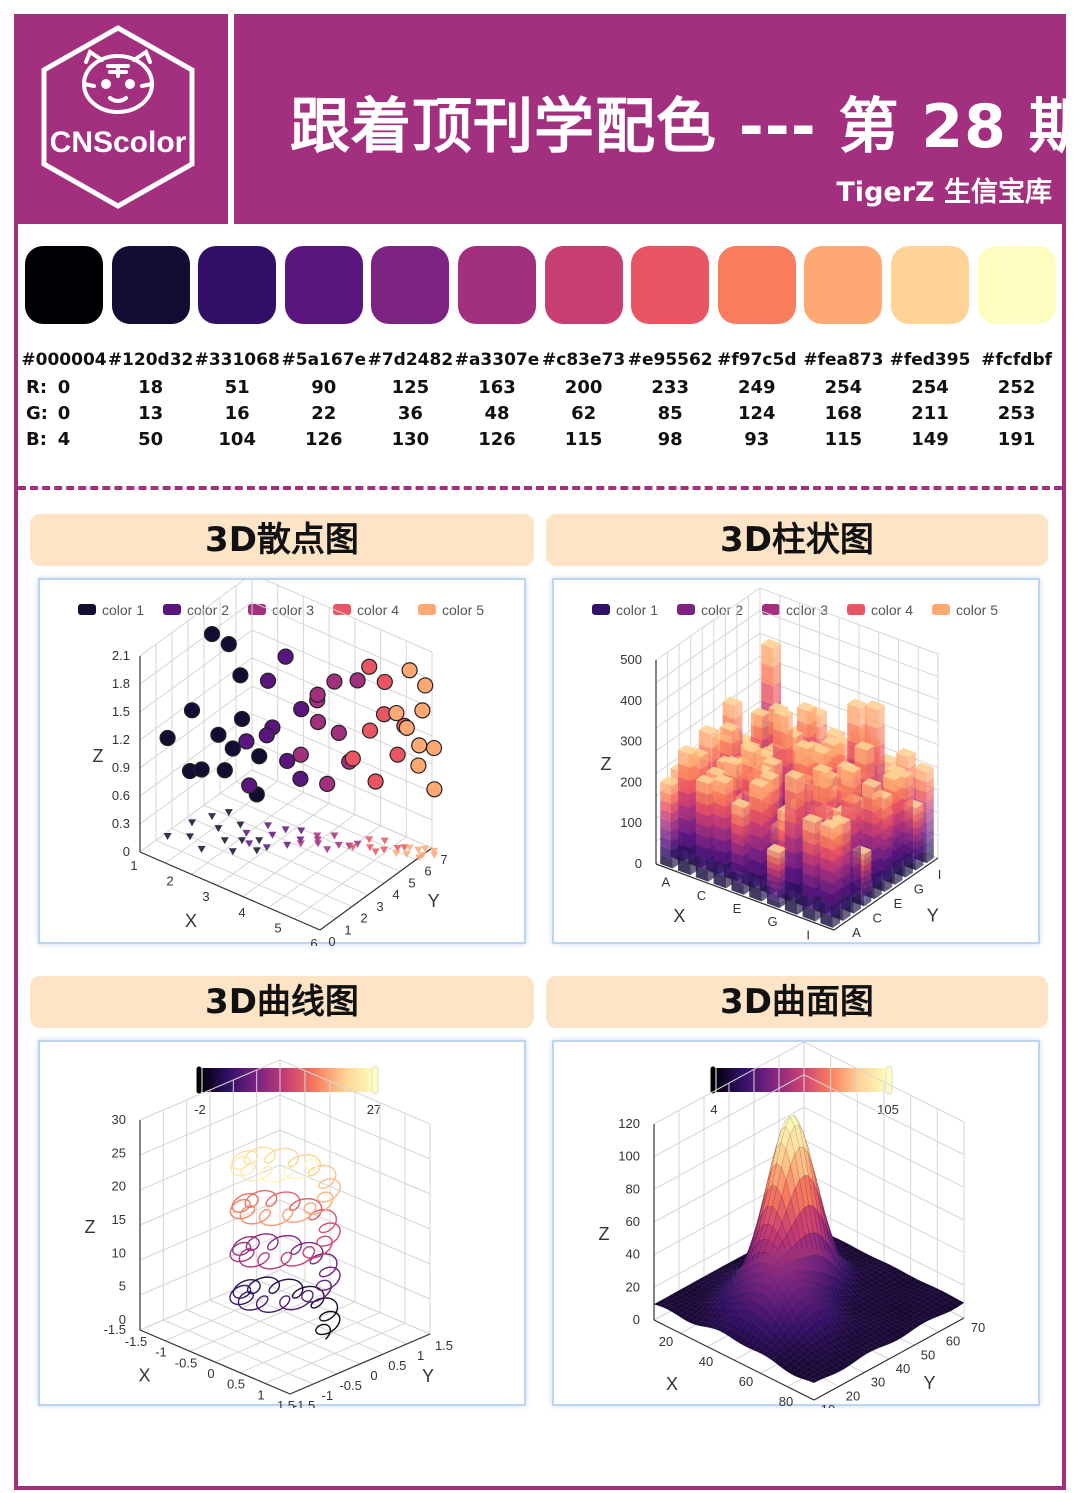 Image resolution: width=1080 pixels, height=1493 pixels. I want to click on hex-label-3: #331068, so click(237, 360).